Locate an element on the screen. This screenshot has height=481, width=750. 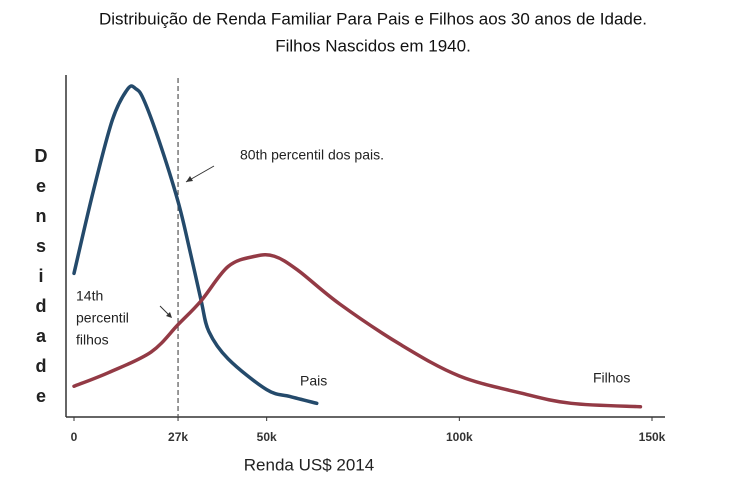
y-axis-label: Densidade is located at coordinates (41, 281).